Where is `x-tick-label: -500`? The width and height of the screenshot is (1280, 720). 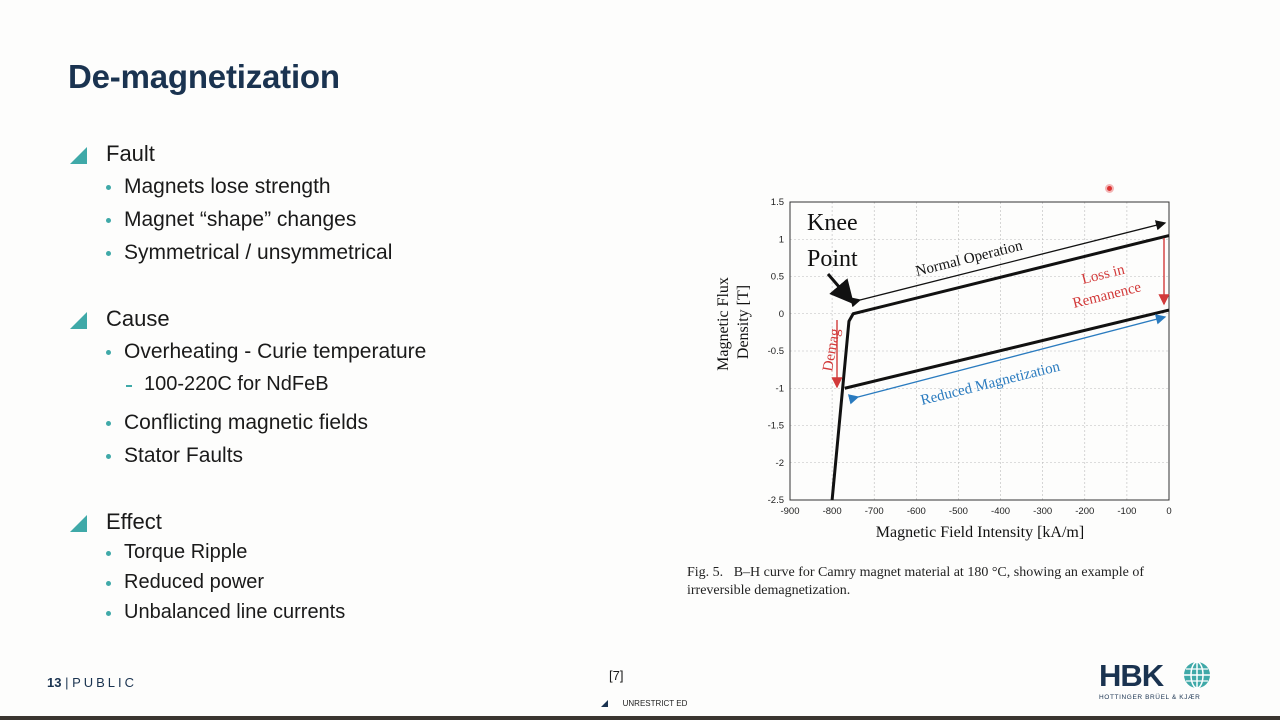
x-tick-label: -500 is located at coordinates (958, 511).